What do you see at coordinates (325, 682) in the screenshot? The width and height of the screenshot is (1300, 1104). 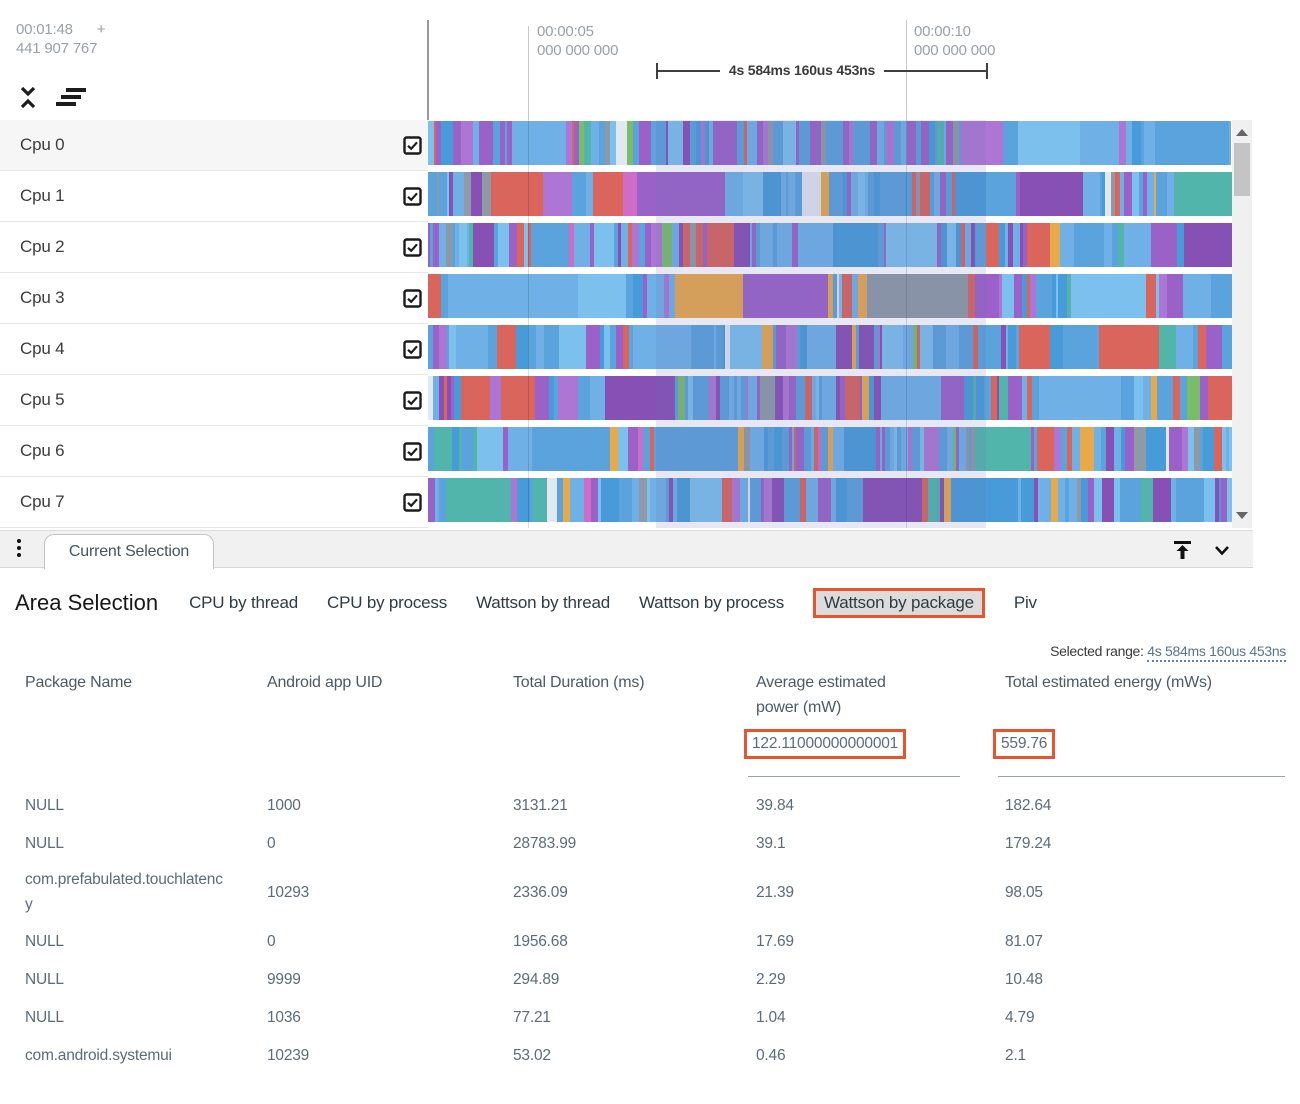 I see `column-header: Android app UID` at bounding box center [325, 682].